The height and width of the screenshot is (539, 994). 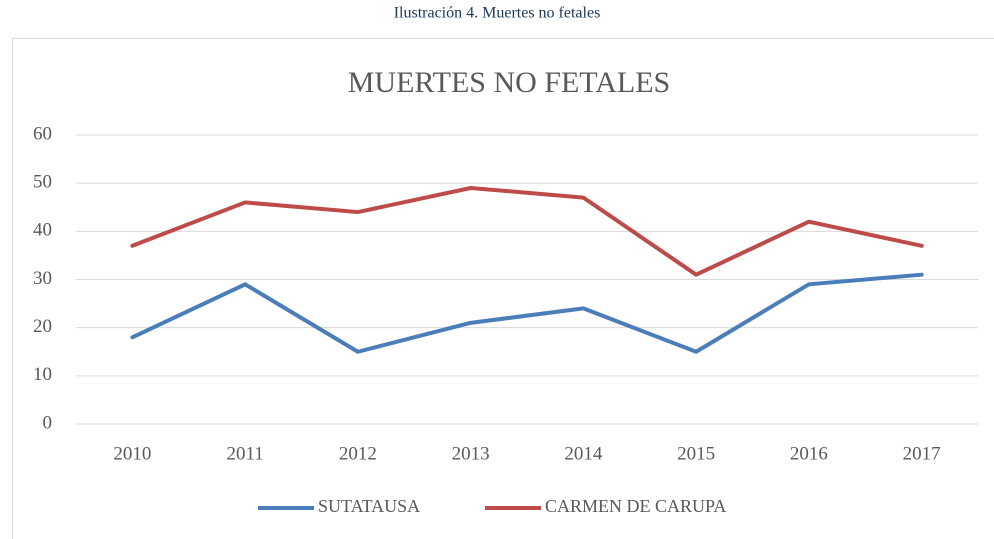 What do you see at coordinates (48, 422) in the screenshot?
I see `y-tick-label: 0` at bounding box center [48, 422].